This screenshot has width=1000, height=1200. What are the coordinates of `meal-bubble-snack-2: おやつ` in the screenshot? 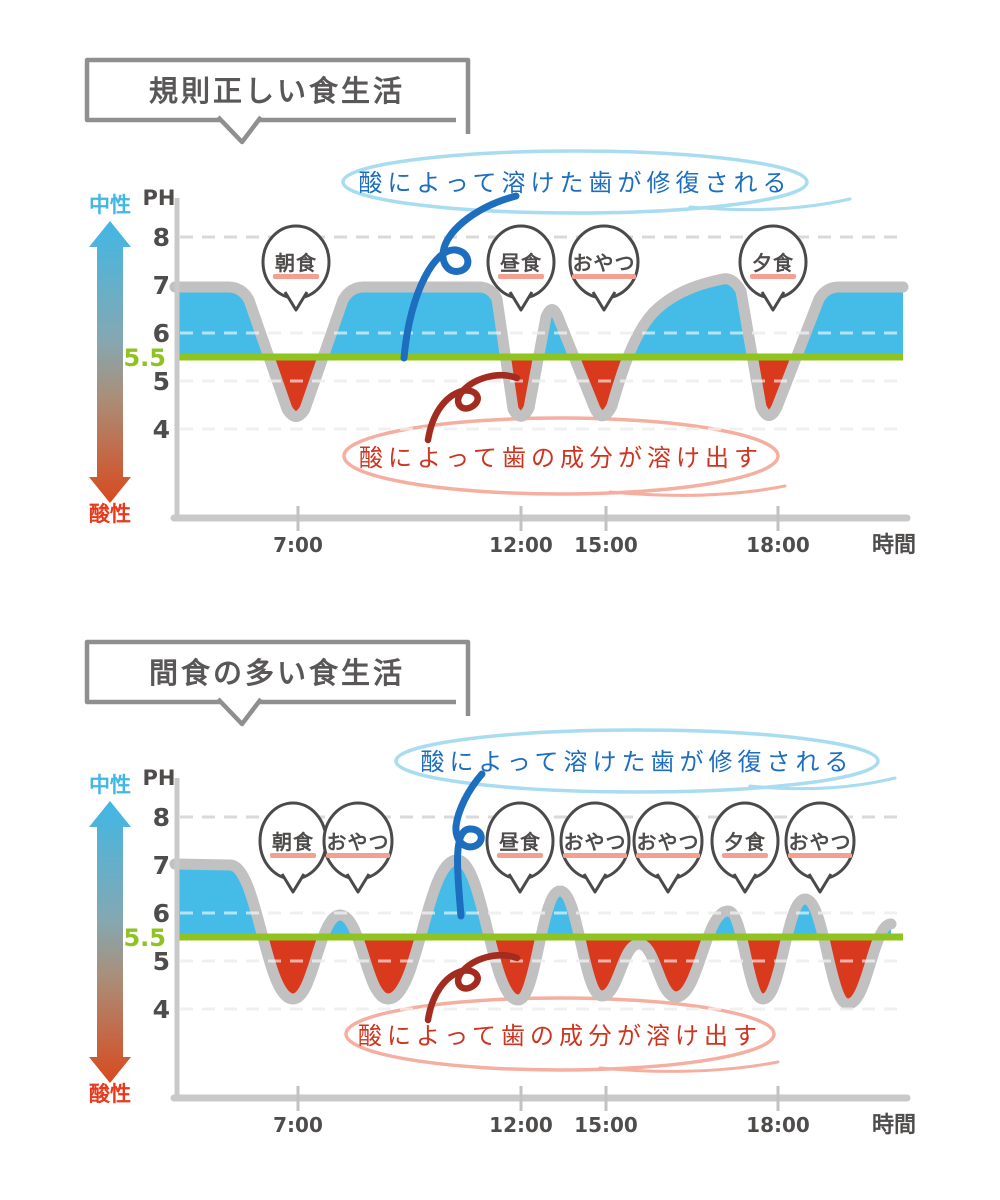 It's located at (595, 847).